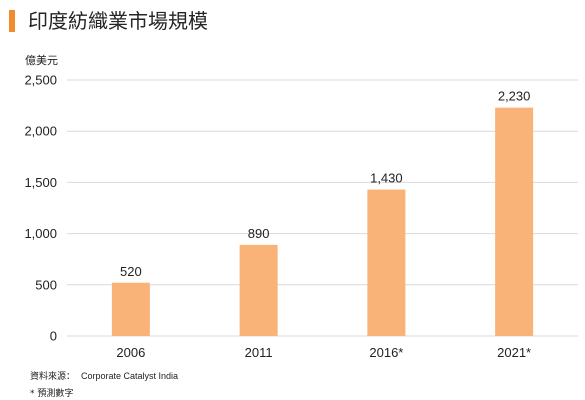 Image resolution: width=585 pixels, height=400 pixels. What do you see at coordinates (46, 284) in the screenshot?
I see `y-tick-label: 500` at bounding box center [46, 284].